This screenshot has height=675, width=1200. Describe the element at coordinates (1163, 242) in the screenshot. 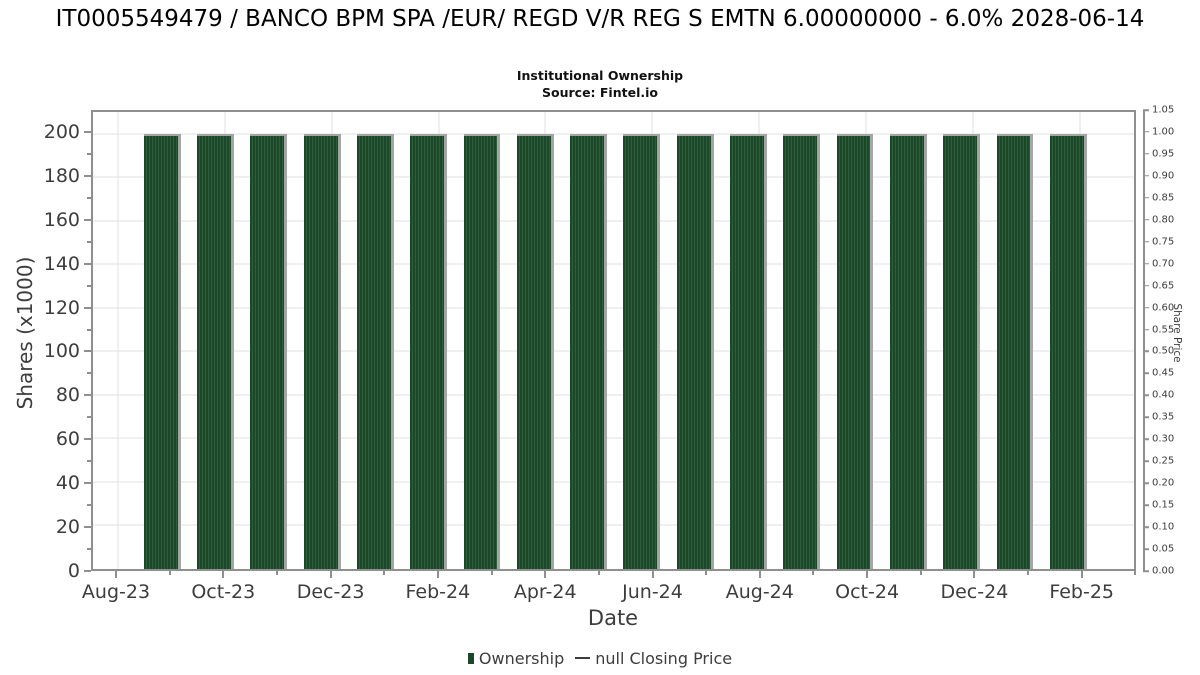

I see `y2-axis-tick-label: 0.75` at that location.